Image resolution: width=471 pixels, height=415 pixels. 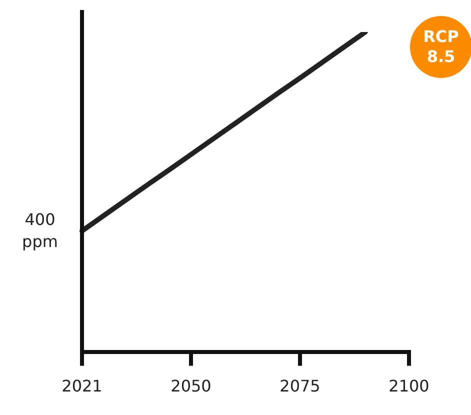 What do you see at coordinates (191, 386) in the screenshot?
I see `x-tick-label: 2050` at bounding box center [191, 386].